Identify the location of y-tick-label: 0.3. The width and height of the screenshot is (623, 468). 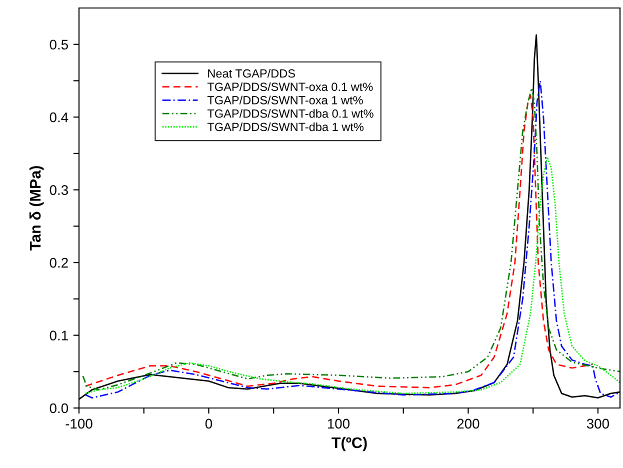
(59, 190).